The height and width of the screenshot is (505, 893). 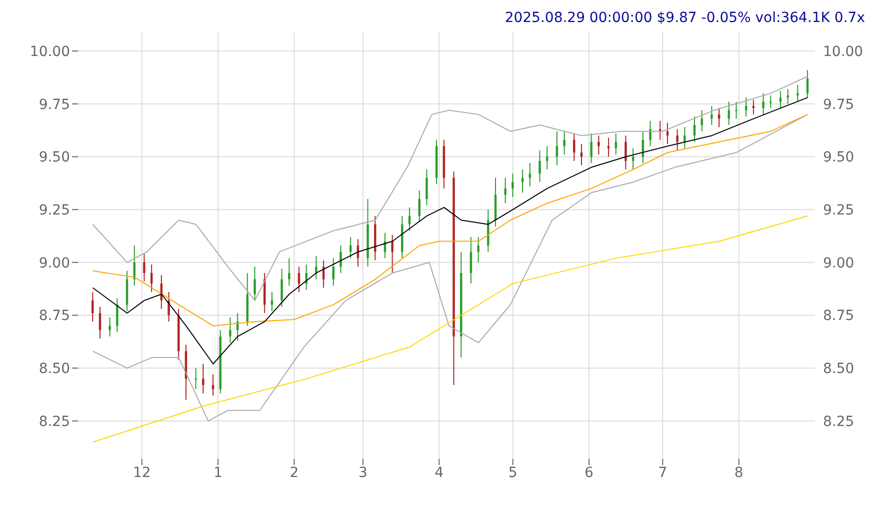 What do you see at coordinates (838, 369) in the screenshot?
I see `y2-tick-label: 8.50` at bounding box center [838, 369].